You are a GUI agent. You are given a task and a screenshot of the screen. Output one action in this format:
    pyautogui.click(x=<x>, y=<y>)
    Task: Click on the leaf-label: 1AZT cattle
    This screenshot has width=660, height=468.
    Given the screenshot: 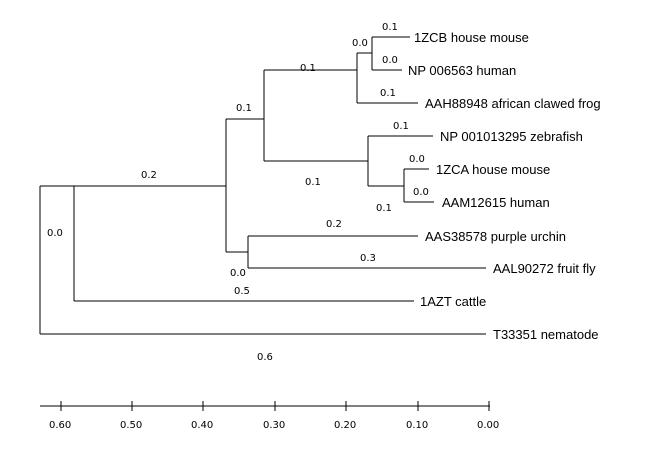 What is the action you would take?
    pyautogui.click(x=453, y=301)
    